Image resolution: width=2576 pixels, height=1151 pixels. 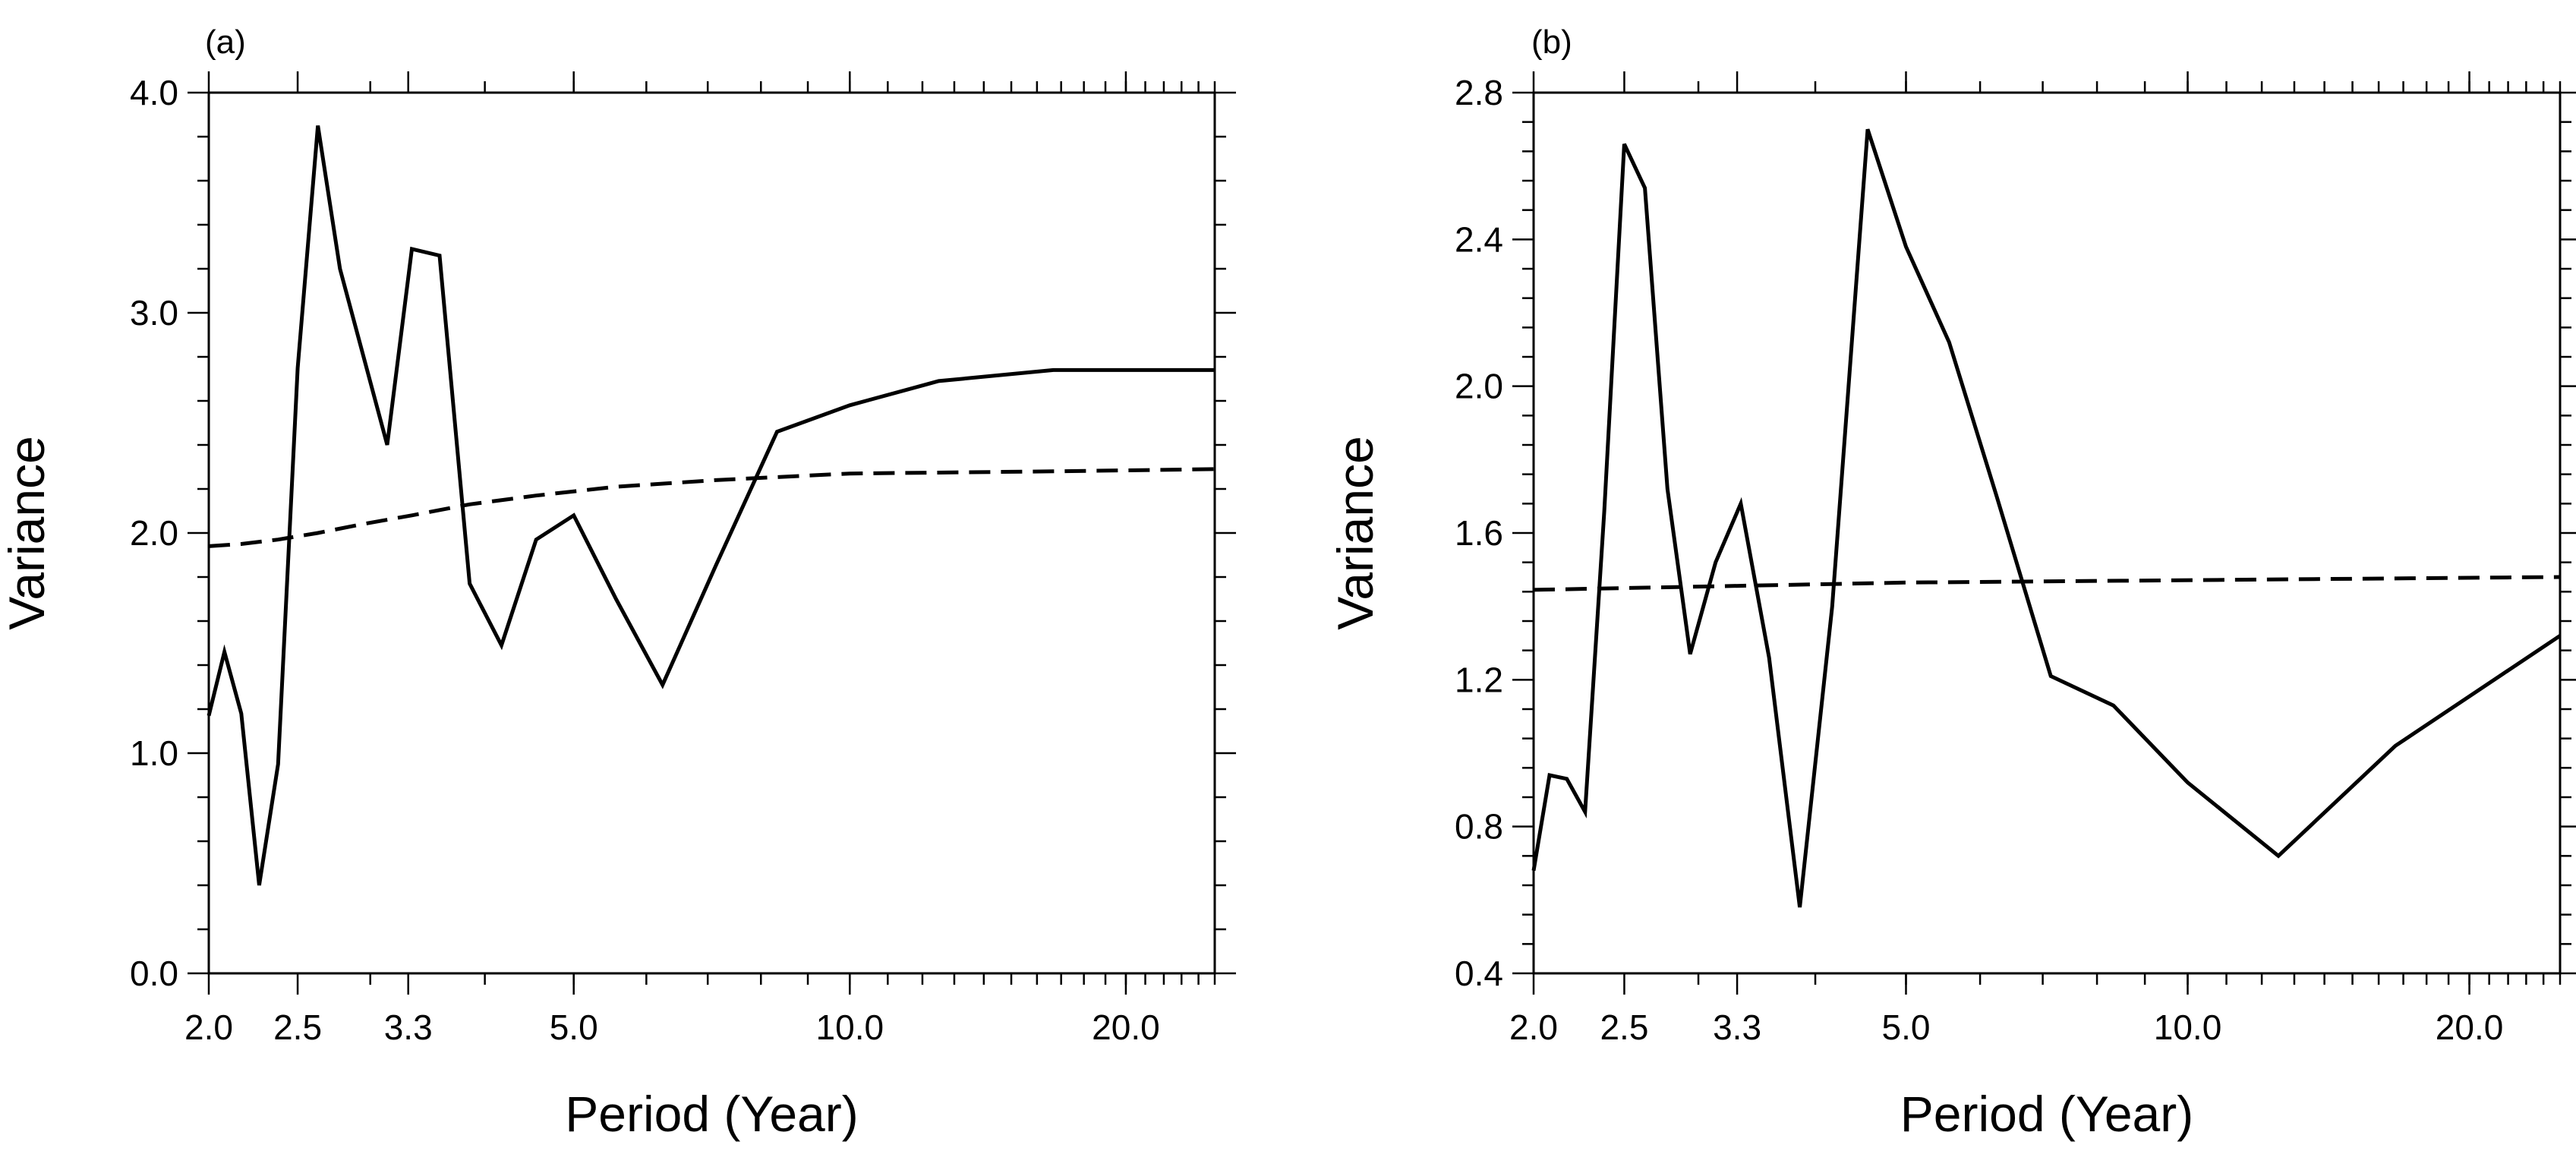 What do you see at coordinates (1551, 42) in the screenshot?
I see `panel-label: (b)` at bounding box center [1551, 42].